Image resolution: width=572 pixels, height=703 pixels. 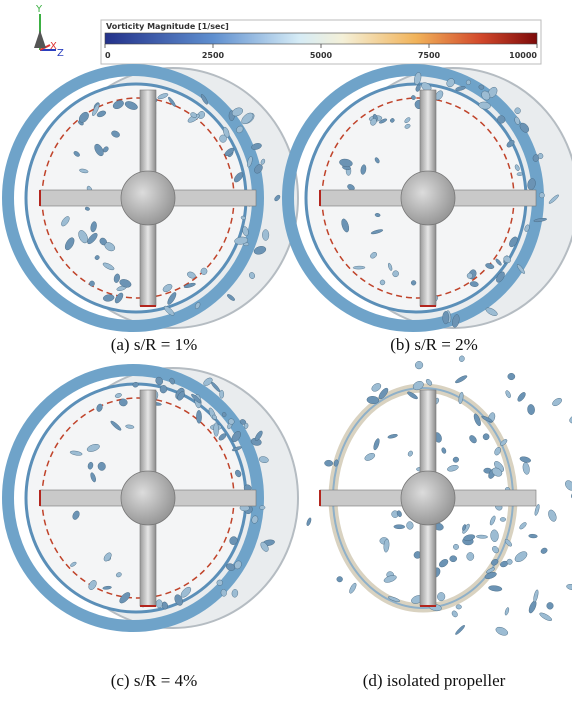 I want to click on colorbar-tick-label: 7500, so click(x=429, y=55).